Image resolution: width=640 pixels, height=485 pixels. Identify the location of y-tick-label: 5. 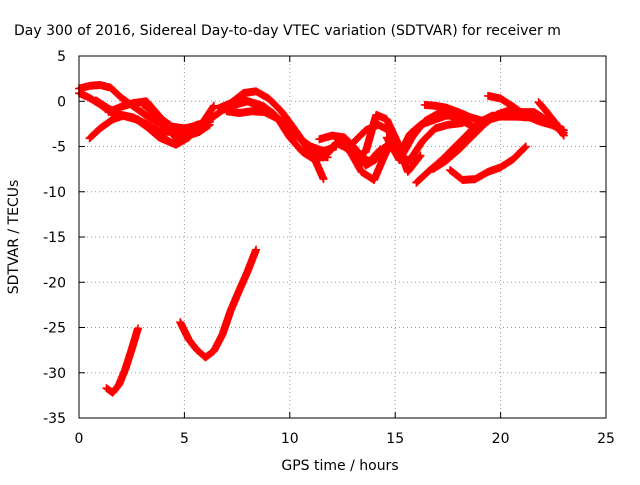
(61, 57).